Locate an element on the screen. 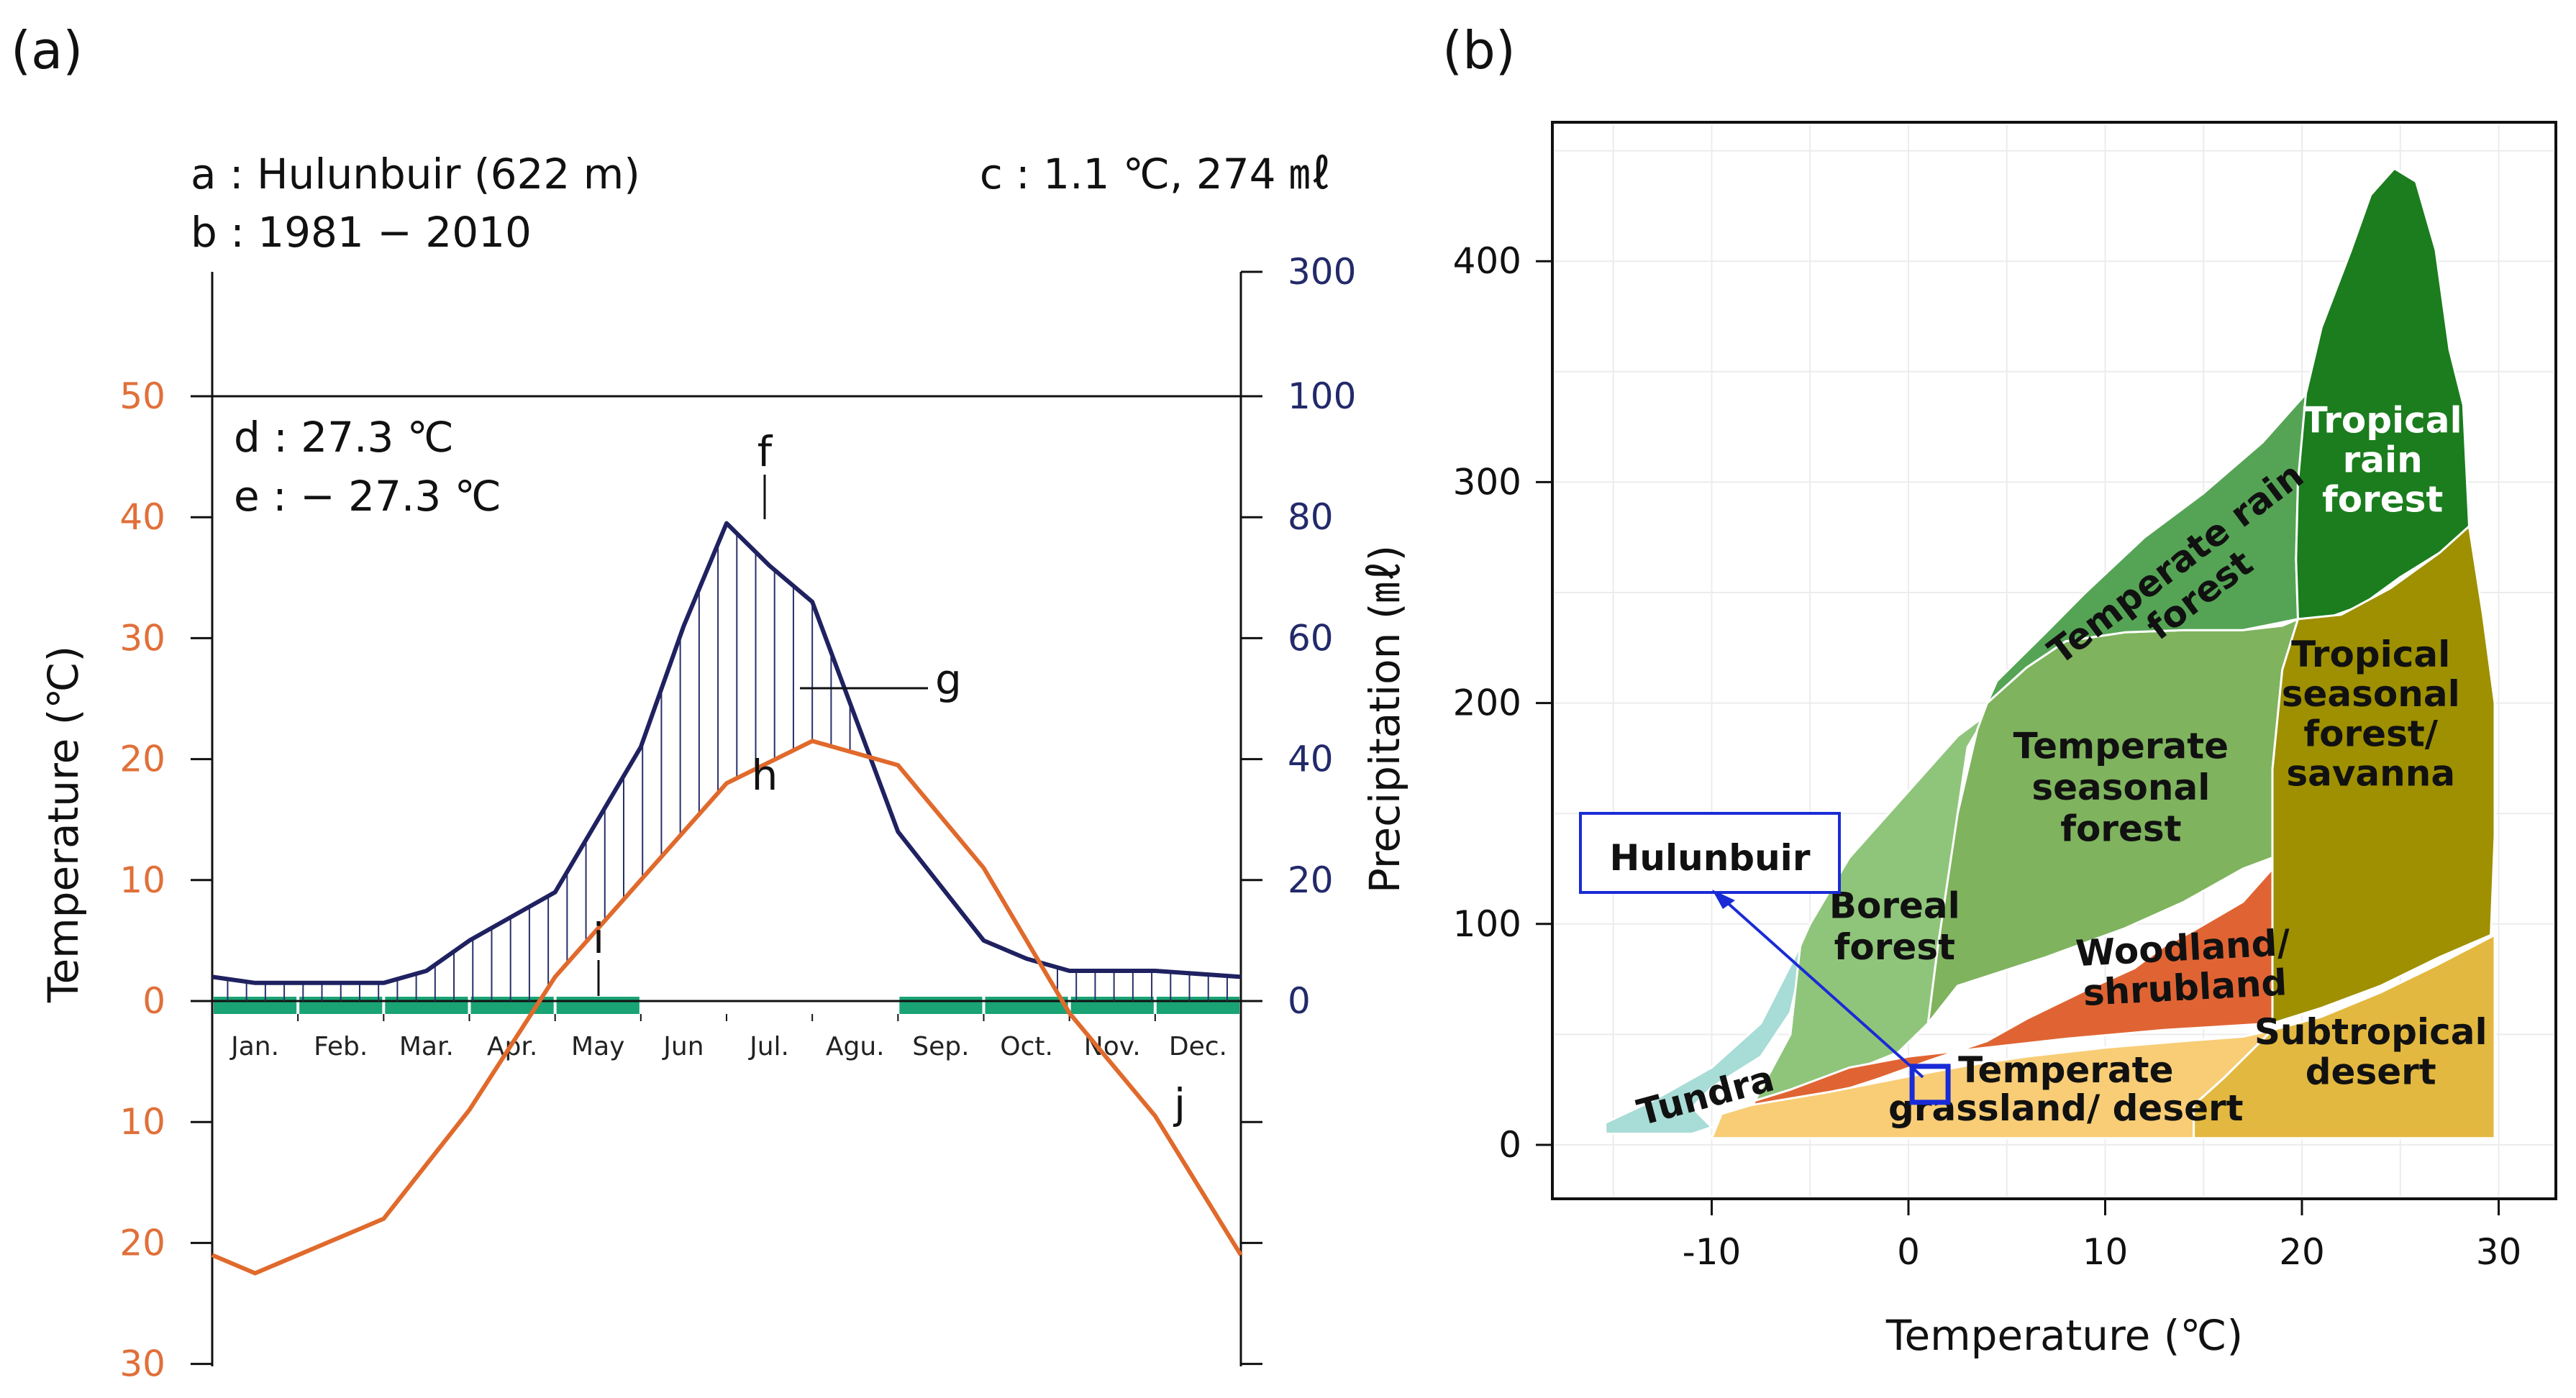 Image resolution: width=2576 pixels, height=1398 pixels. label-c: c : 1.1 ℃, 274 ㎖ is located at coordinates (1155, 174).